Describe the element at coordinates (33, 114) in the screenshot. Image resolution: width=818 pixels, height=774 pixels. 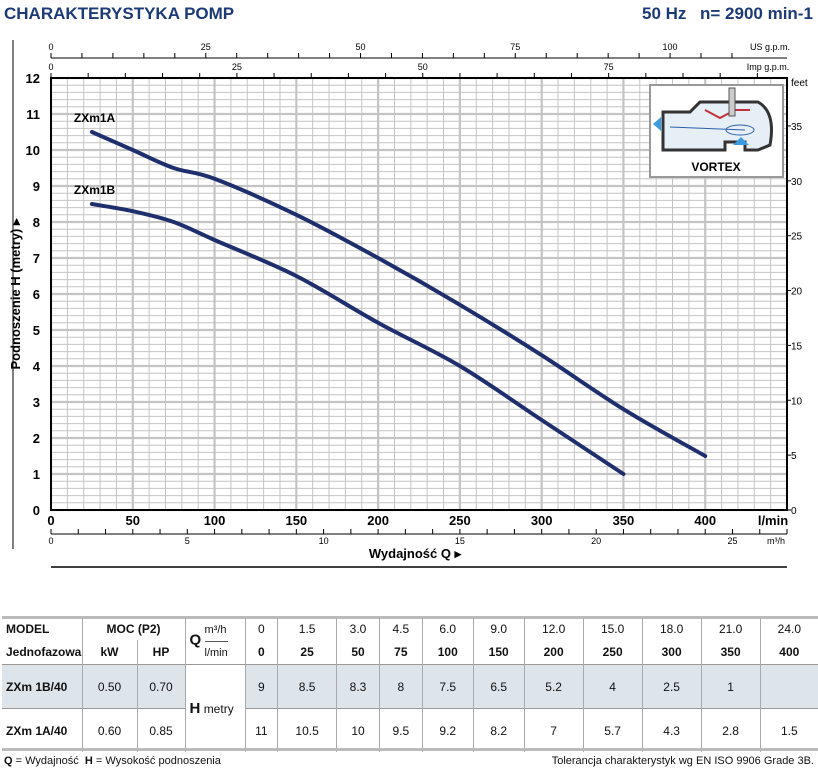
I see `y-tick-label: 11` at that location.